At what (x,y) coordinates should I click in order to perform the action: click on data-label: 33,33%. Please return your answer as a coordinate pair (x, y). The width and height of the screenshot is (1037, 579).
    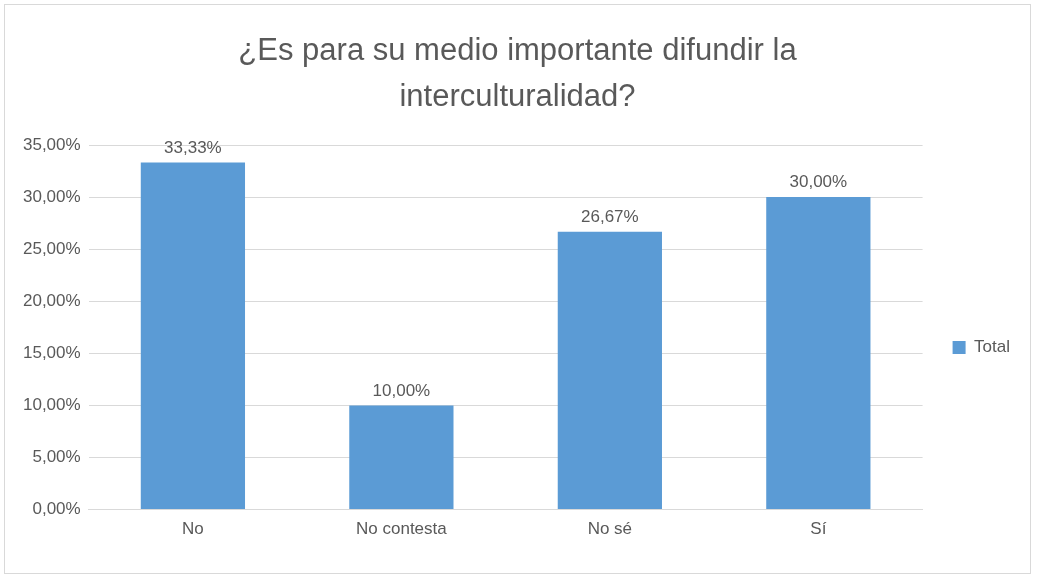
    Looking at the image, I should click on (193, 147).